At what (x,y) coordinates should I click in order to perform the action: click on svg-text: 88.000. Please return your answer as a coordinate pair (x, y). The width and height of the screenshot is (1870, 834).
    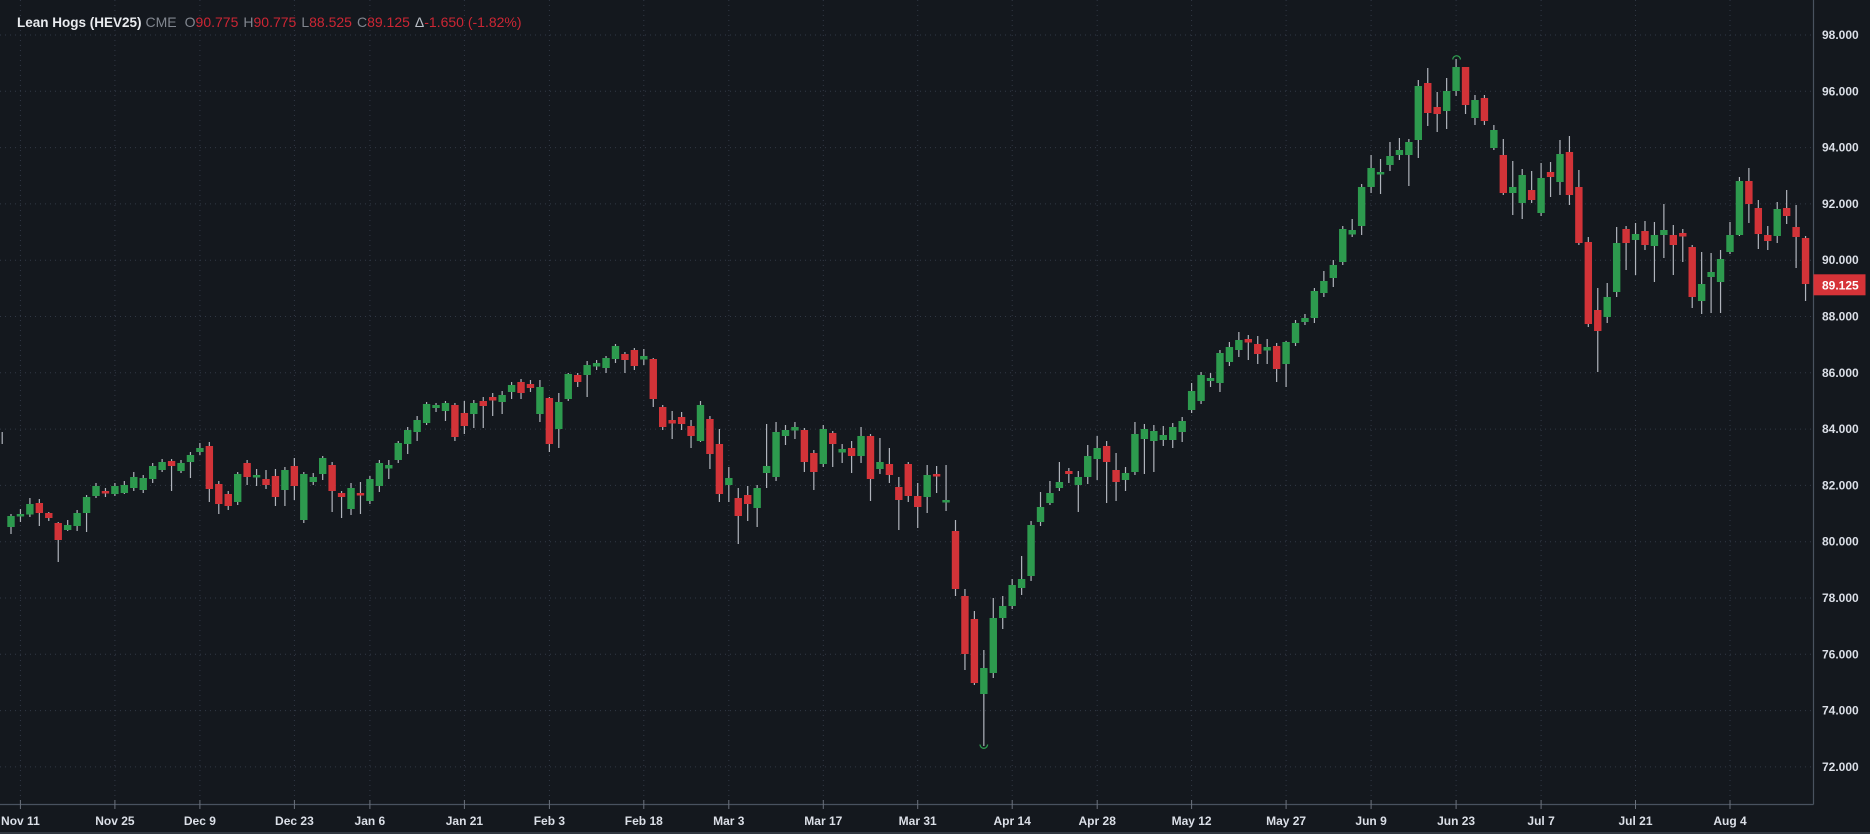
    Looking at the image, I should click on (1840, 317).